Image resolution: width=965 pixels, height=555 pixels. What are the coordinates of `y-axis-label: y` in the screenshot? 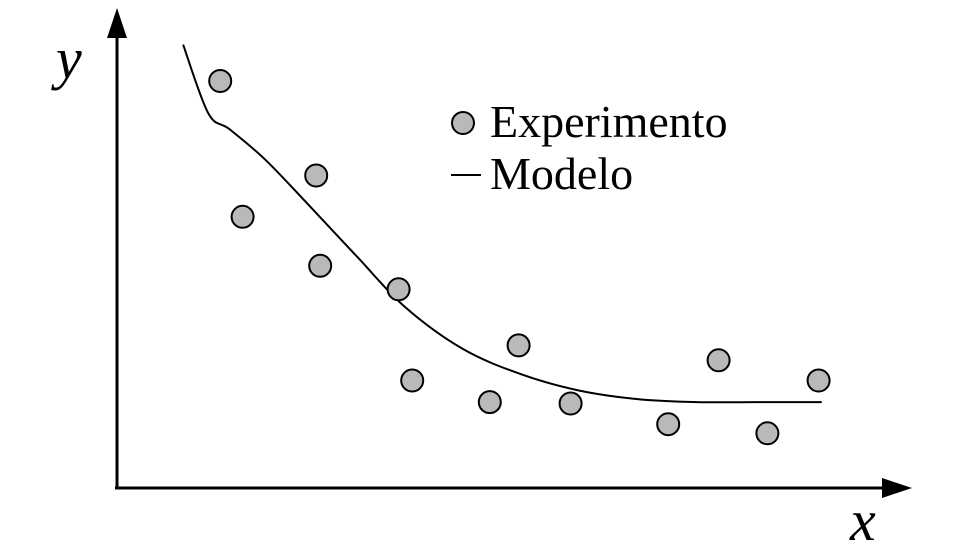 It's located at (66, 58).